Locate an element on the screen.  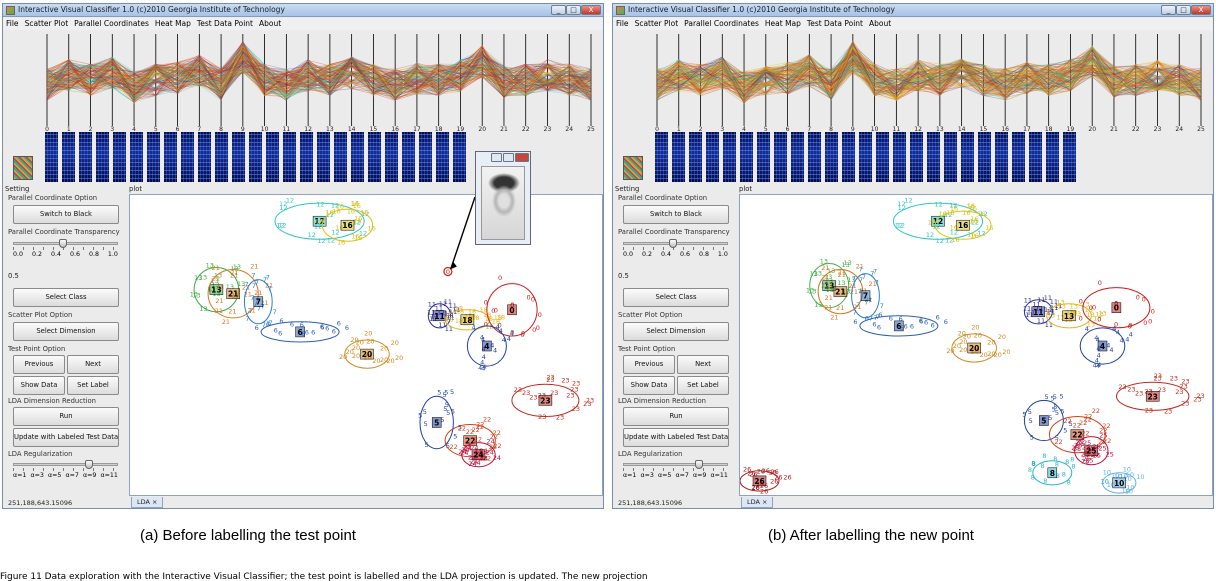
minimize-button is located at coordinates (496, 157).